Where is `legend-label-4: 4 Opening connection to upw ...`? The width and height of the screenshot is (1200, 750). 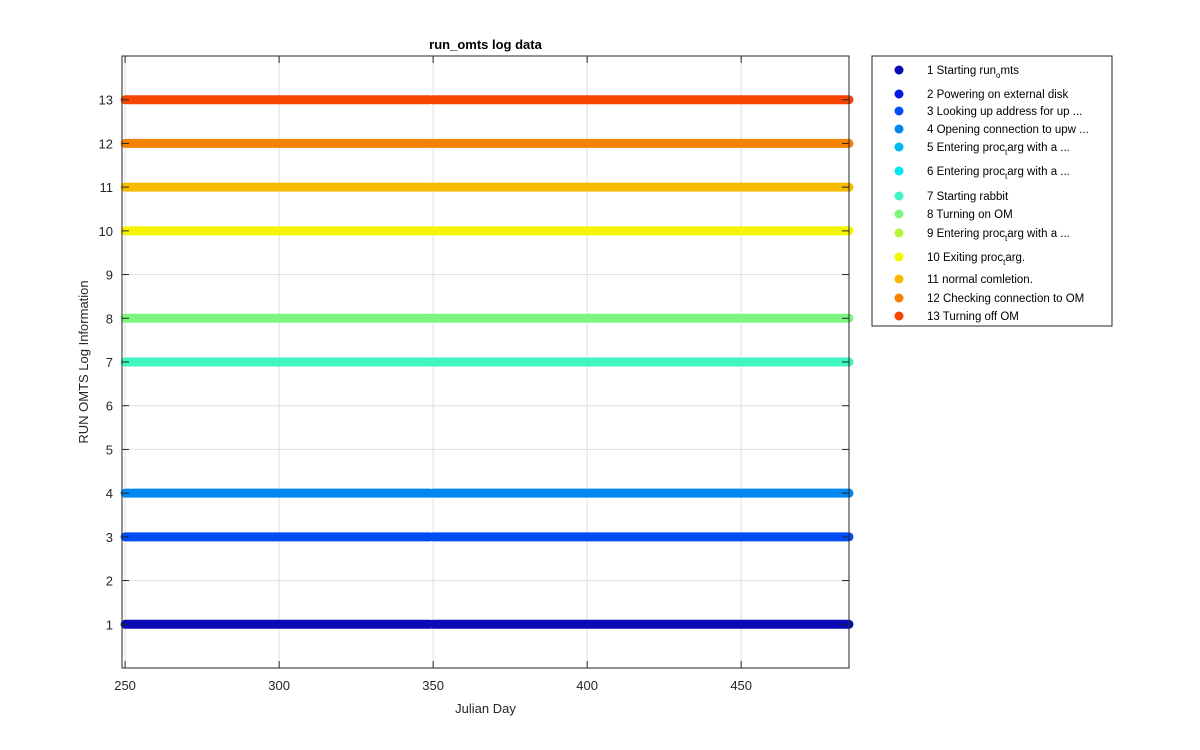
legend-label-4: 4 Opening connection to upw ... is located at coordinates (1008, 130).